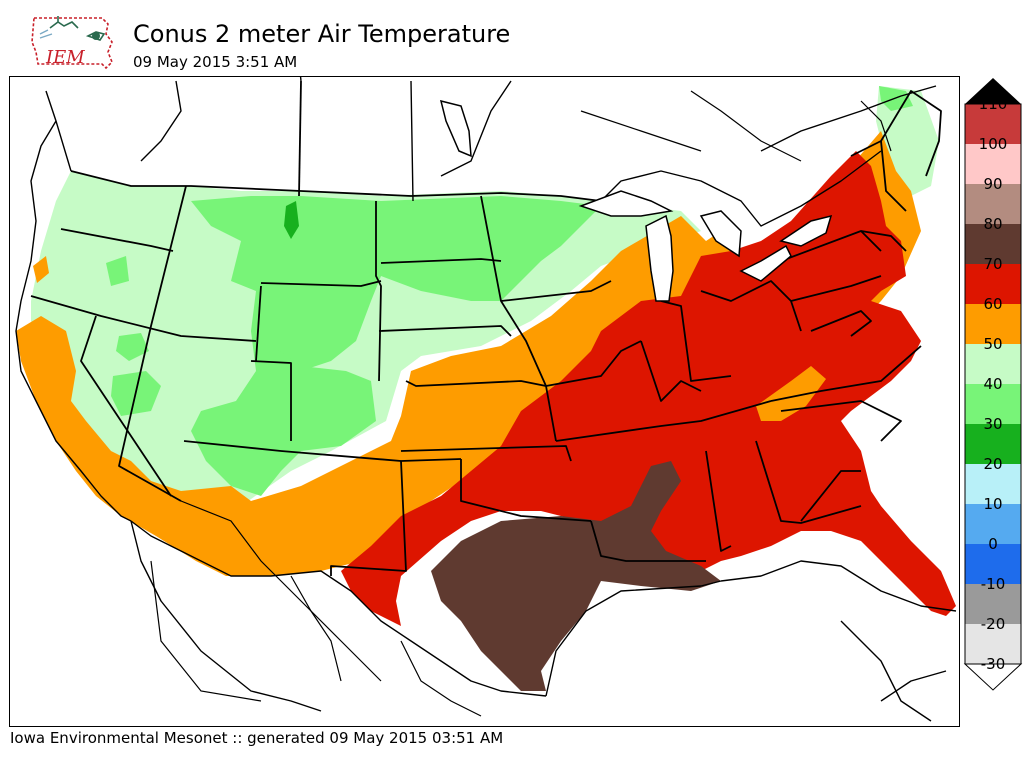 The height and width of the screenshot is (768, 1024). What do you see at coordinates (41, 269) in the screenshot?
I see `contour-orange-oregon-coast` at bounding box center [41, 269].